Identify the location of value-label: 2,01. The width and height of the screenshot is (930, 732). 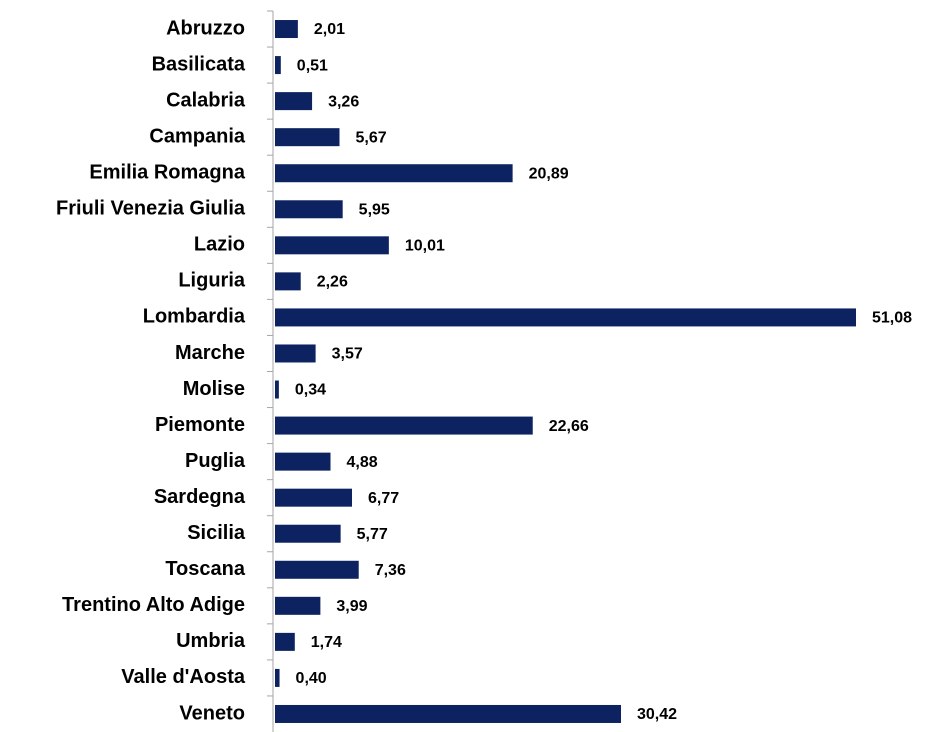
(329, 29).